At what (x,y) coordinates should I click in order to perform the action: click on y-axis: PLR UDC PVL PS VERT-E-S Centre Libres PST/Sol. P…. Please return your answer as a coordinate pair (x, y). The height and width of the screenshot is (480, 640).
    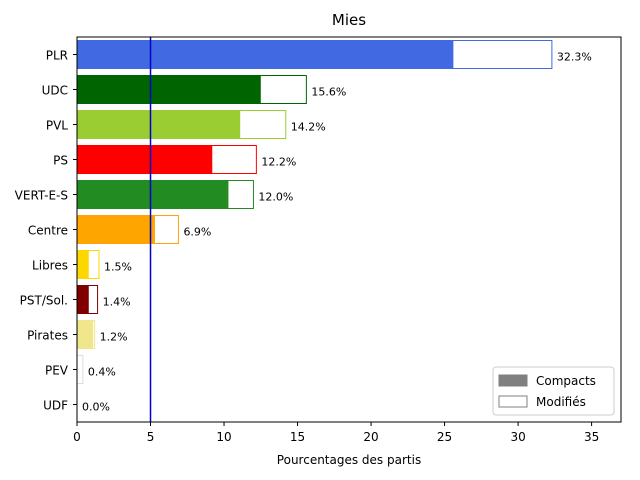
    Looking at the image, I should click on (46, 231).